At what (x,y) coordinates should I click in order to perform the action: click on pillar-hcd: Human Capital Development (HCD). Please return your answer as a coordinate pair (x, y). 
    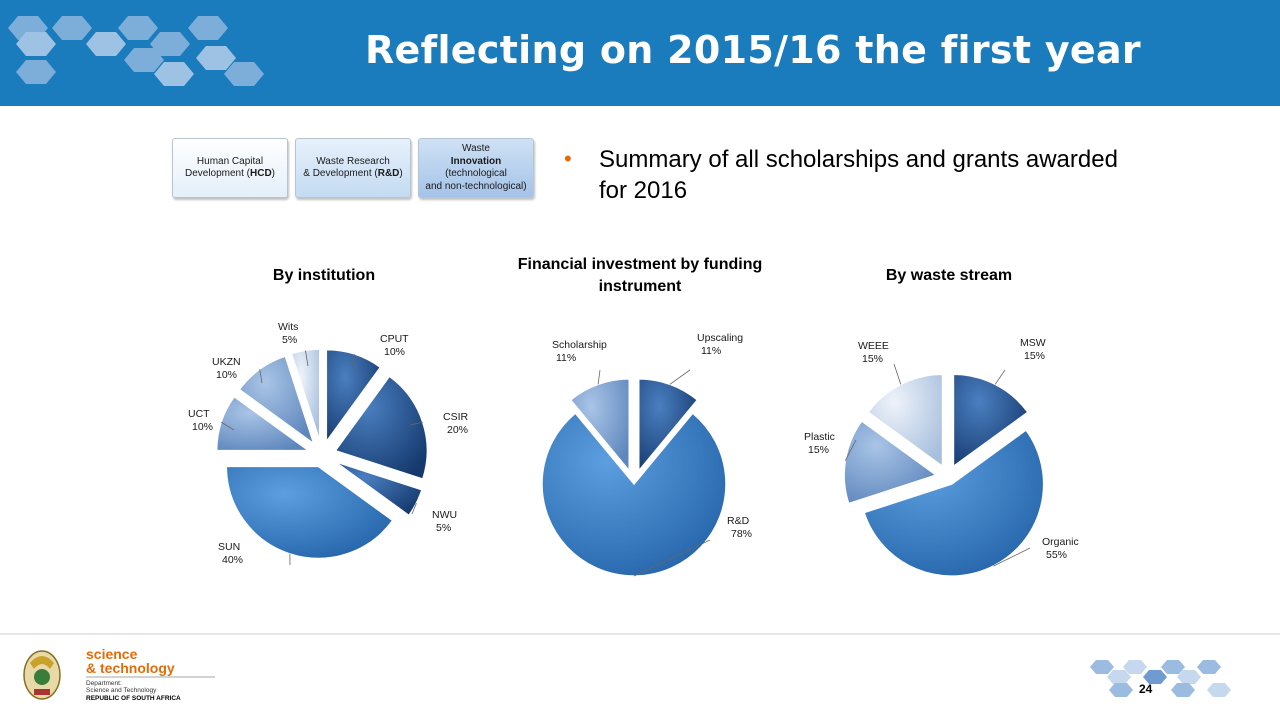
    Looking at the image, I should click on (230, 168).